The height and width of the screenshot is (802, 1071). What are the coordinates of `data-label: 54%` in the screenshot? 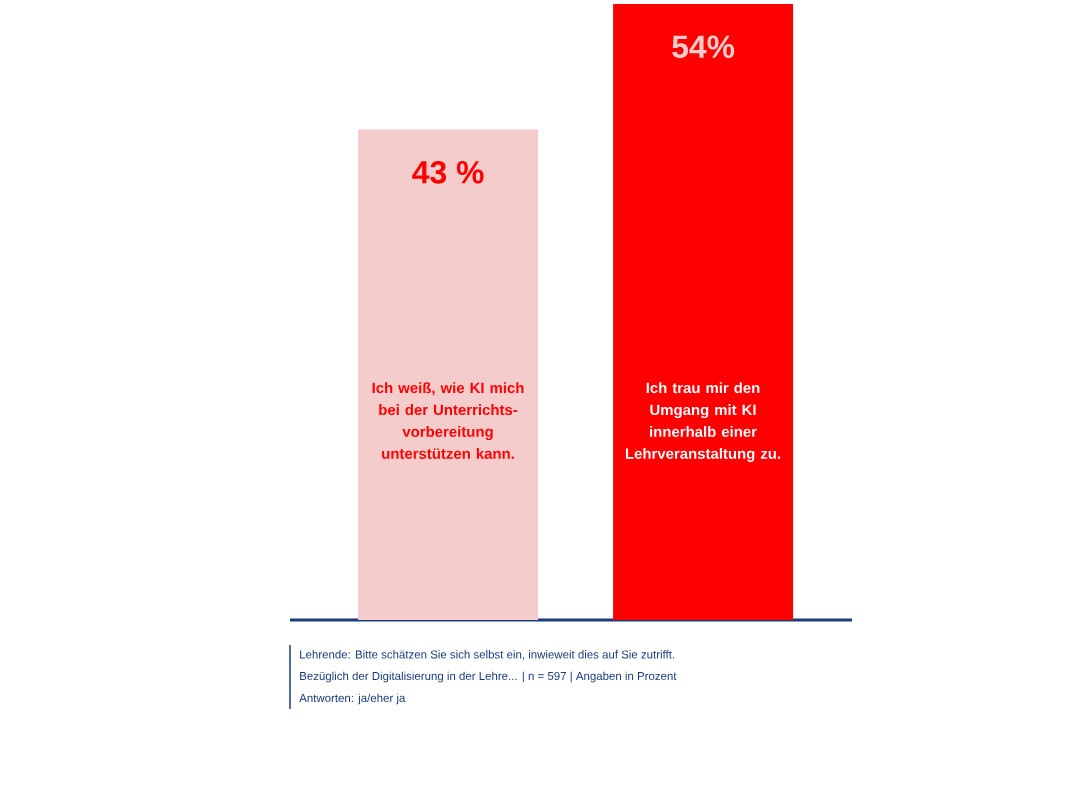 It's located at (703, 47).